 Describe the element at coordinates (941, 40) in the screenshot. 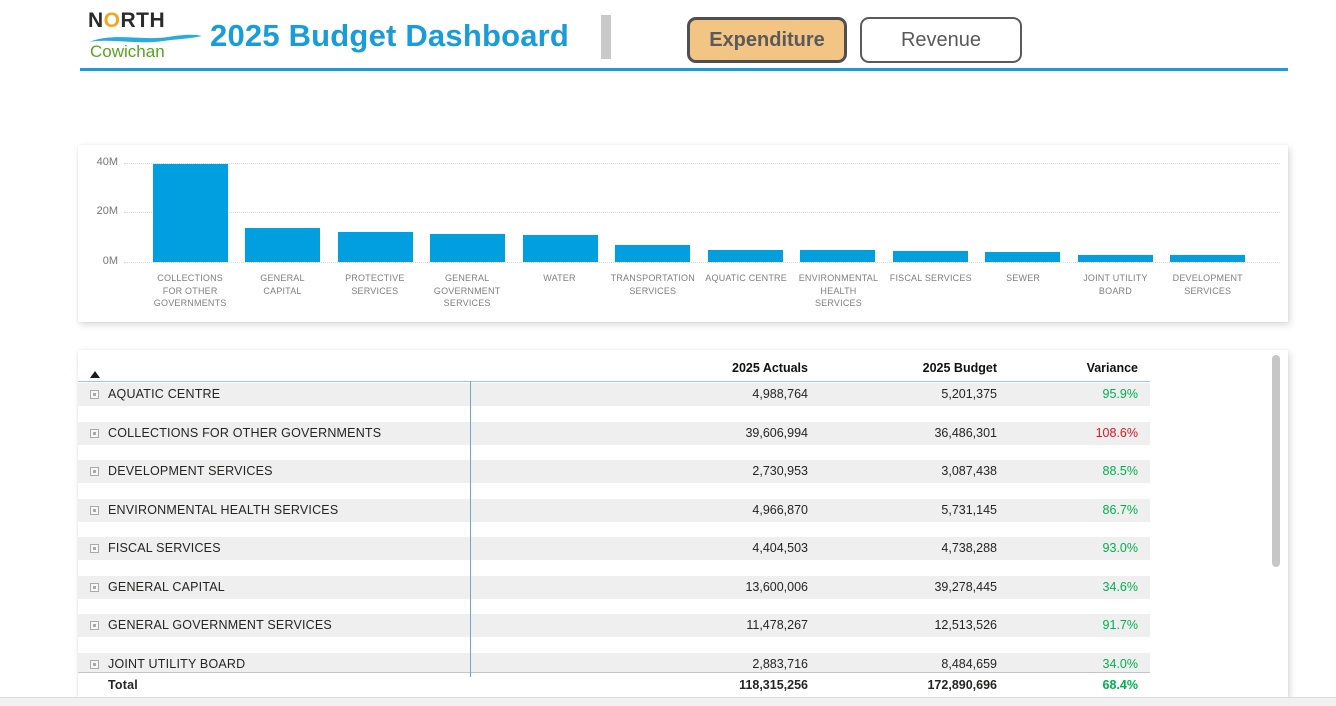

I see `revenue-button: Revenue` at that location.